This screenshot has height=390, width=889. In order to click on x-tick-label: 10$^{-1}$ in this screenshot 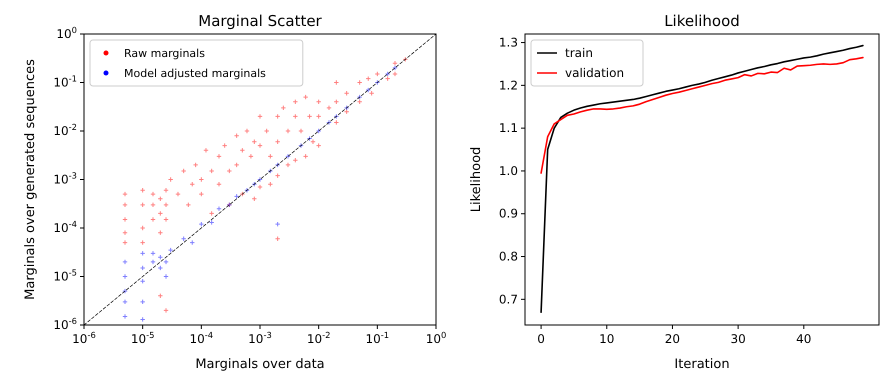, I will do `click(378, 338)`.